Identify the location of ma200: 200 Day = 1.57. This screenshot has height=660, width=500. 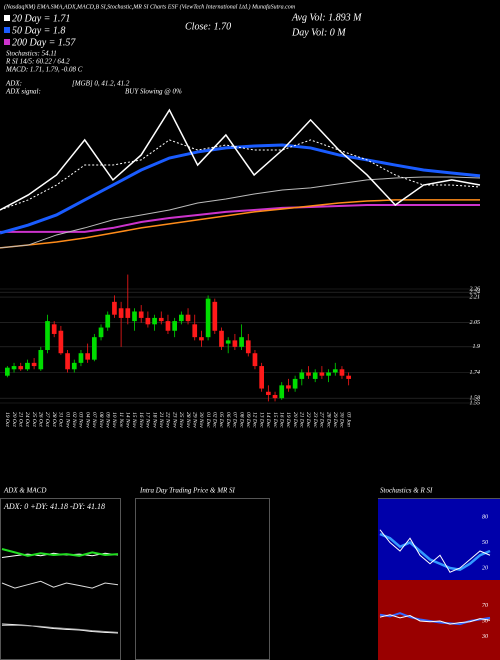
(44, 42).